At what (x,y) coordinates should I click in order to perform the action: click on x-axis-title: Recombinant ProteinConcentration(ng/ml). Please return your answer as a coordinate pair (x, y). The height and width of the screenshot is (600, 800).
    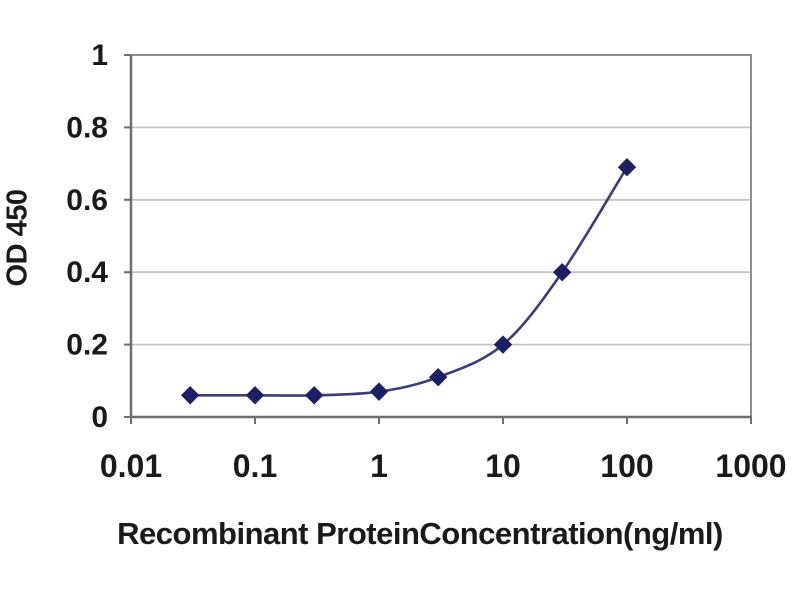
    Looking at the image, I should click on (420, 533).